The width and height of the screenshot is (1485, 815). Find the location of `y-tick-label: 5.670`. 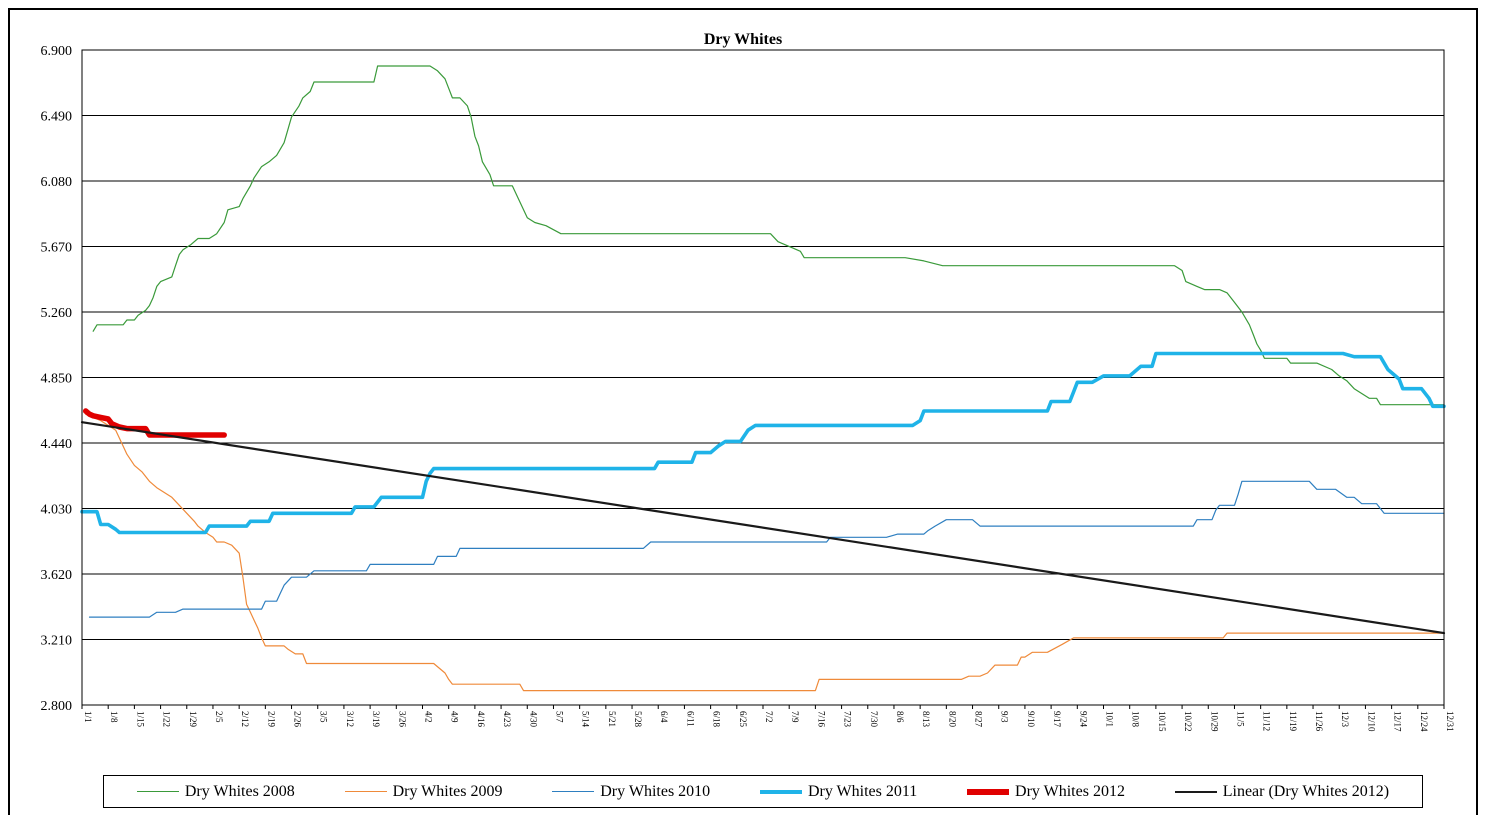

y-tick-label: 5.670 is located at coordinates (57, 248).